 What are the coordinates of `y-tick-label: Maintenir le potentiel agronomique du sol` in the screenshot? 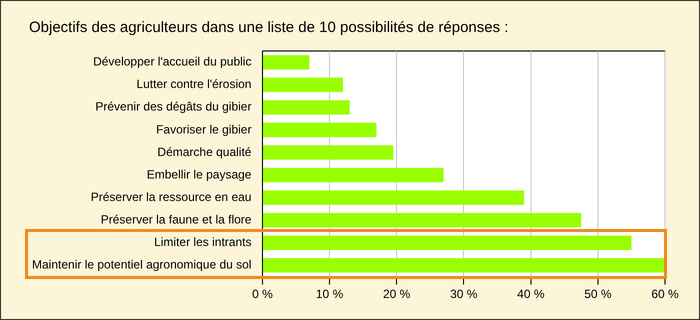 It's located at (142, 265).